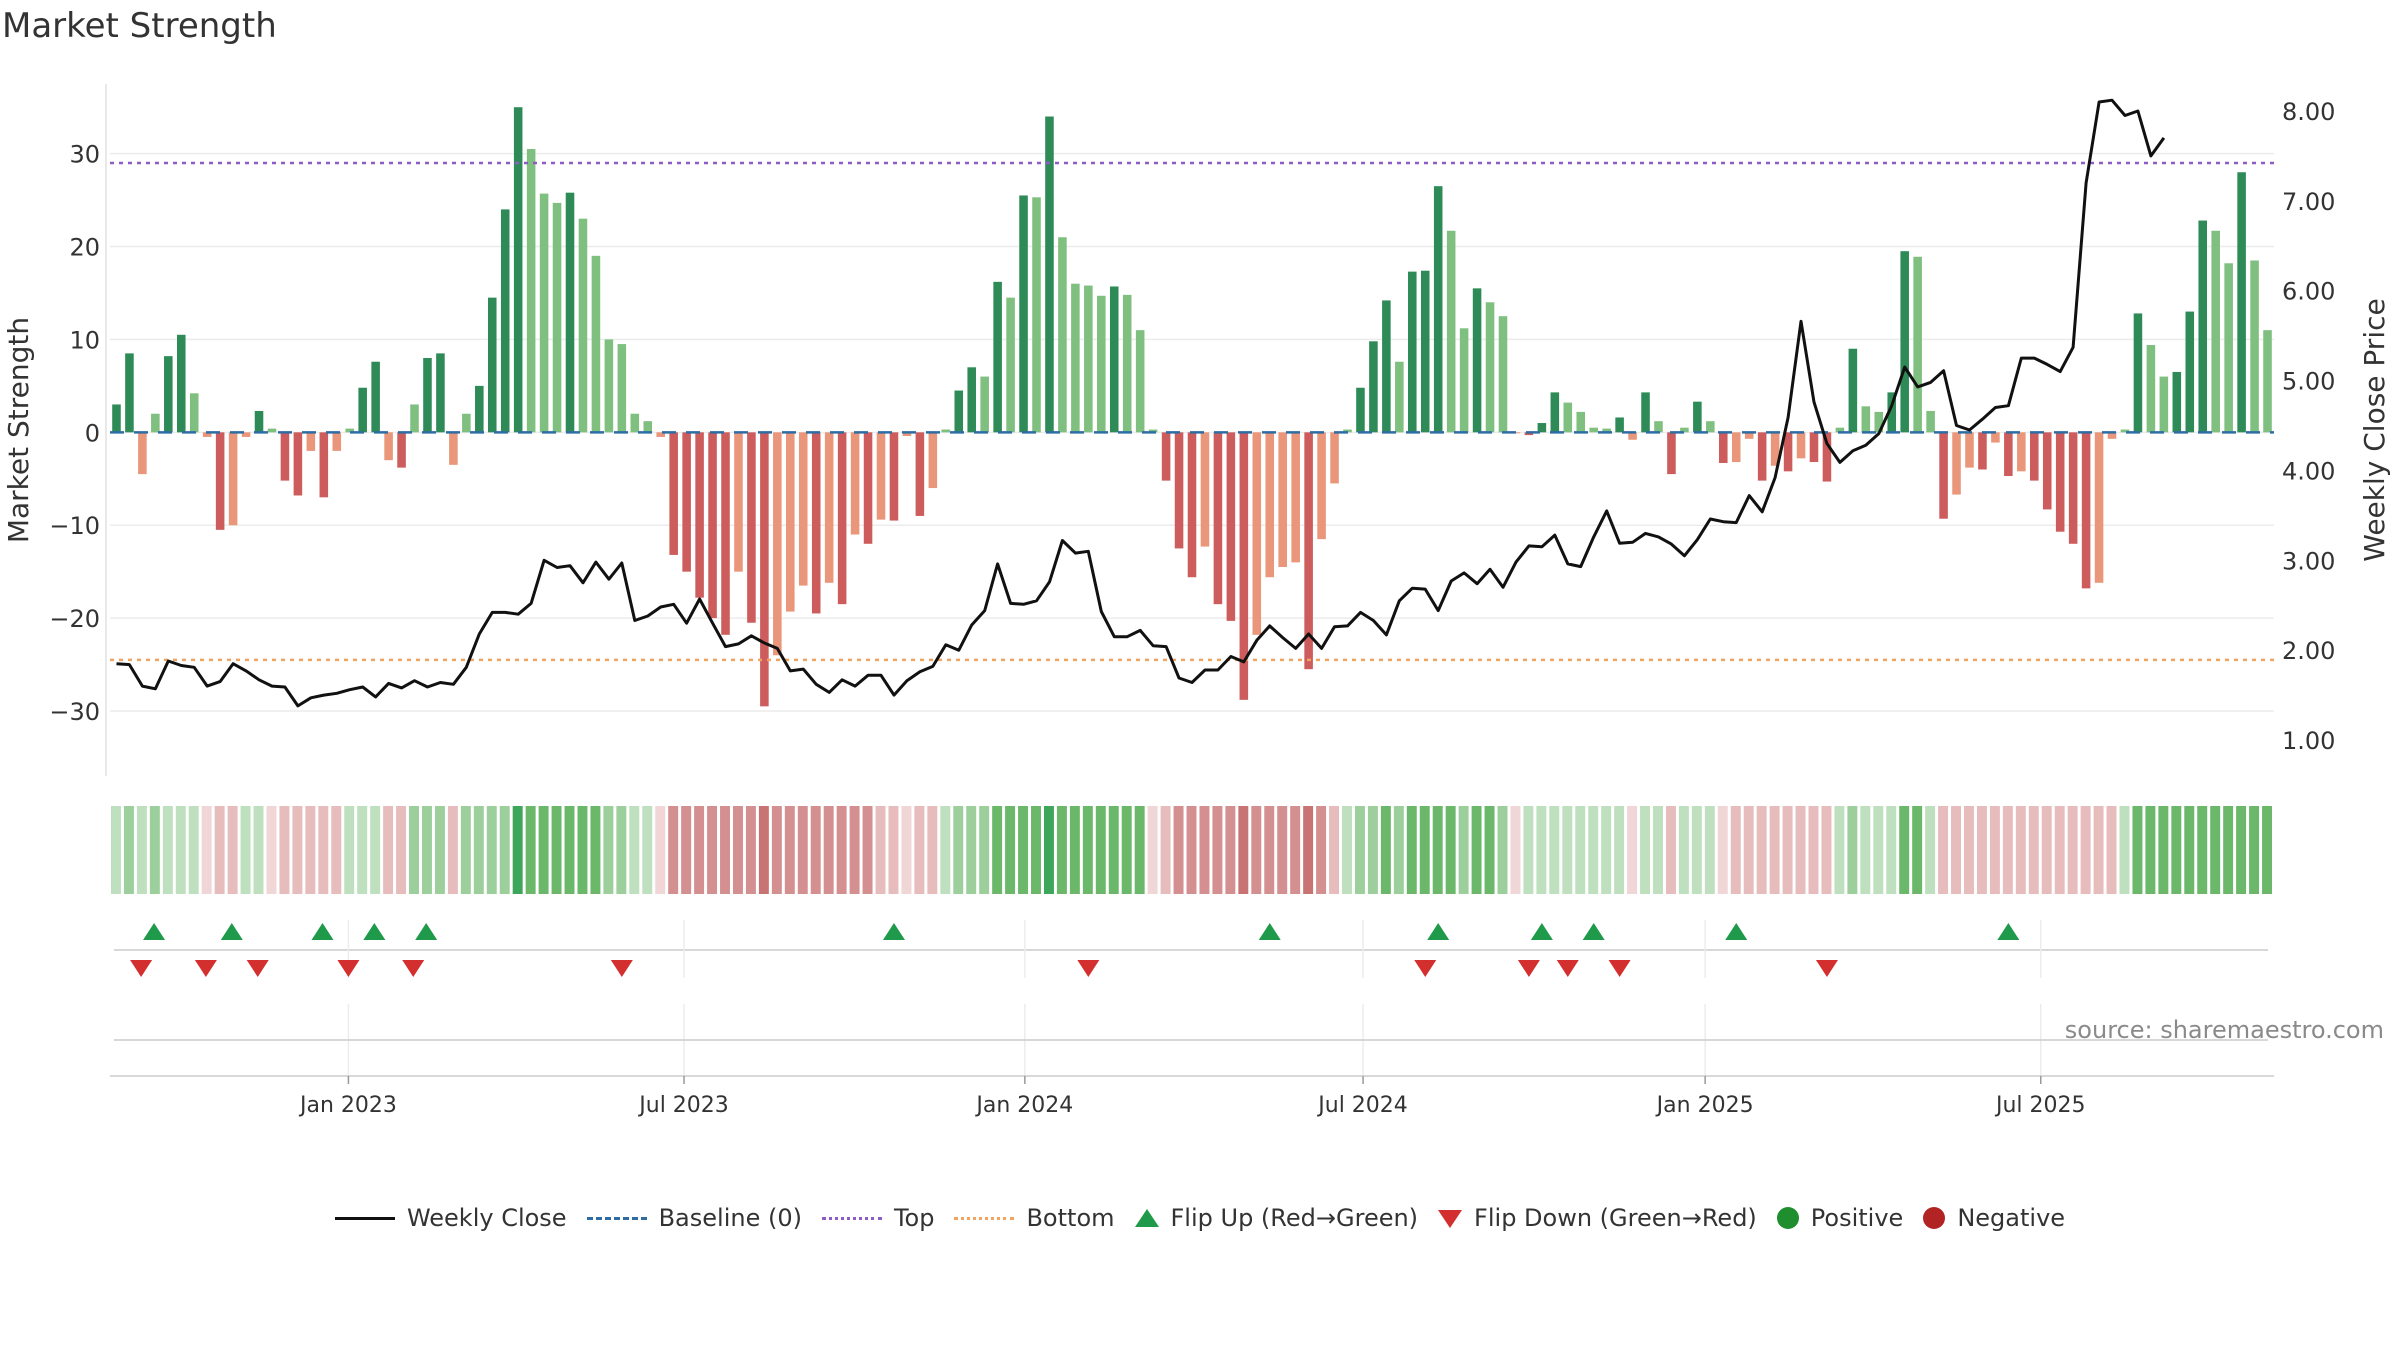 This screenshot has height=1350, width=2400. Describe the element at coordinates (74, 712) in the screenshot. I see `y-tick-label: −30` at that location.